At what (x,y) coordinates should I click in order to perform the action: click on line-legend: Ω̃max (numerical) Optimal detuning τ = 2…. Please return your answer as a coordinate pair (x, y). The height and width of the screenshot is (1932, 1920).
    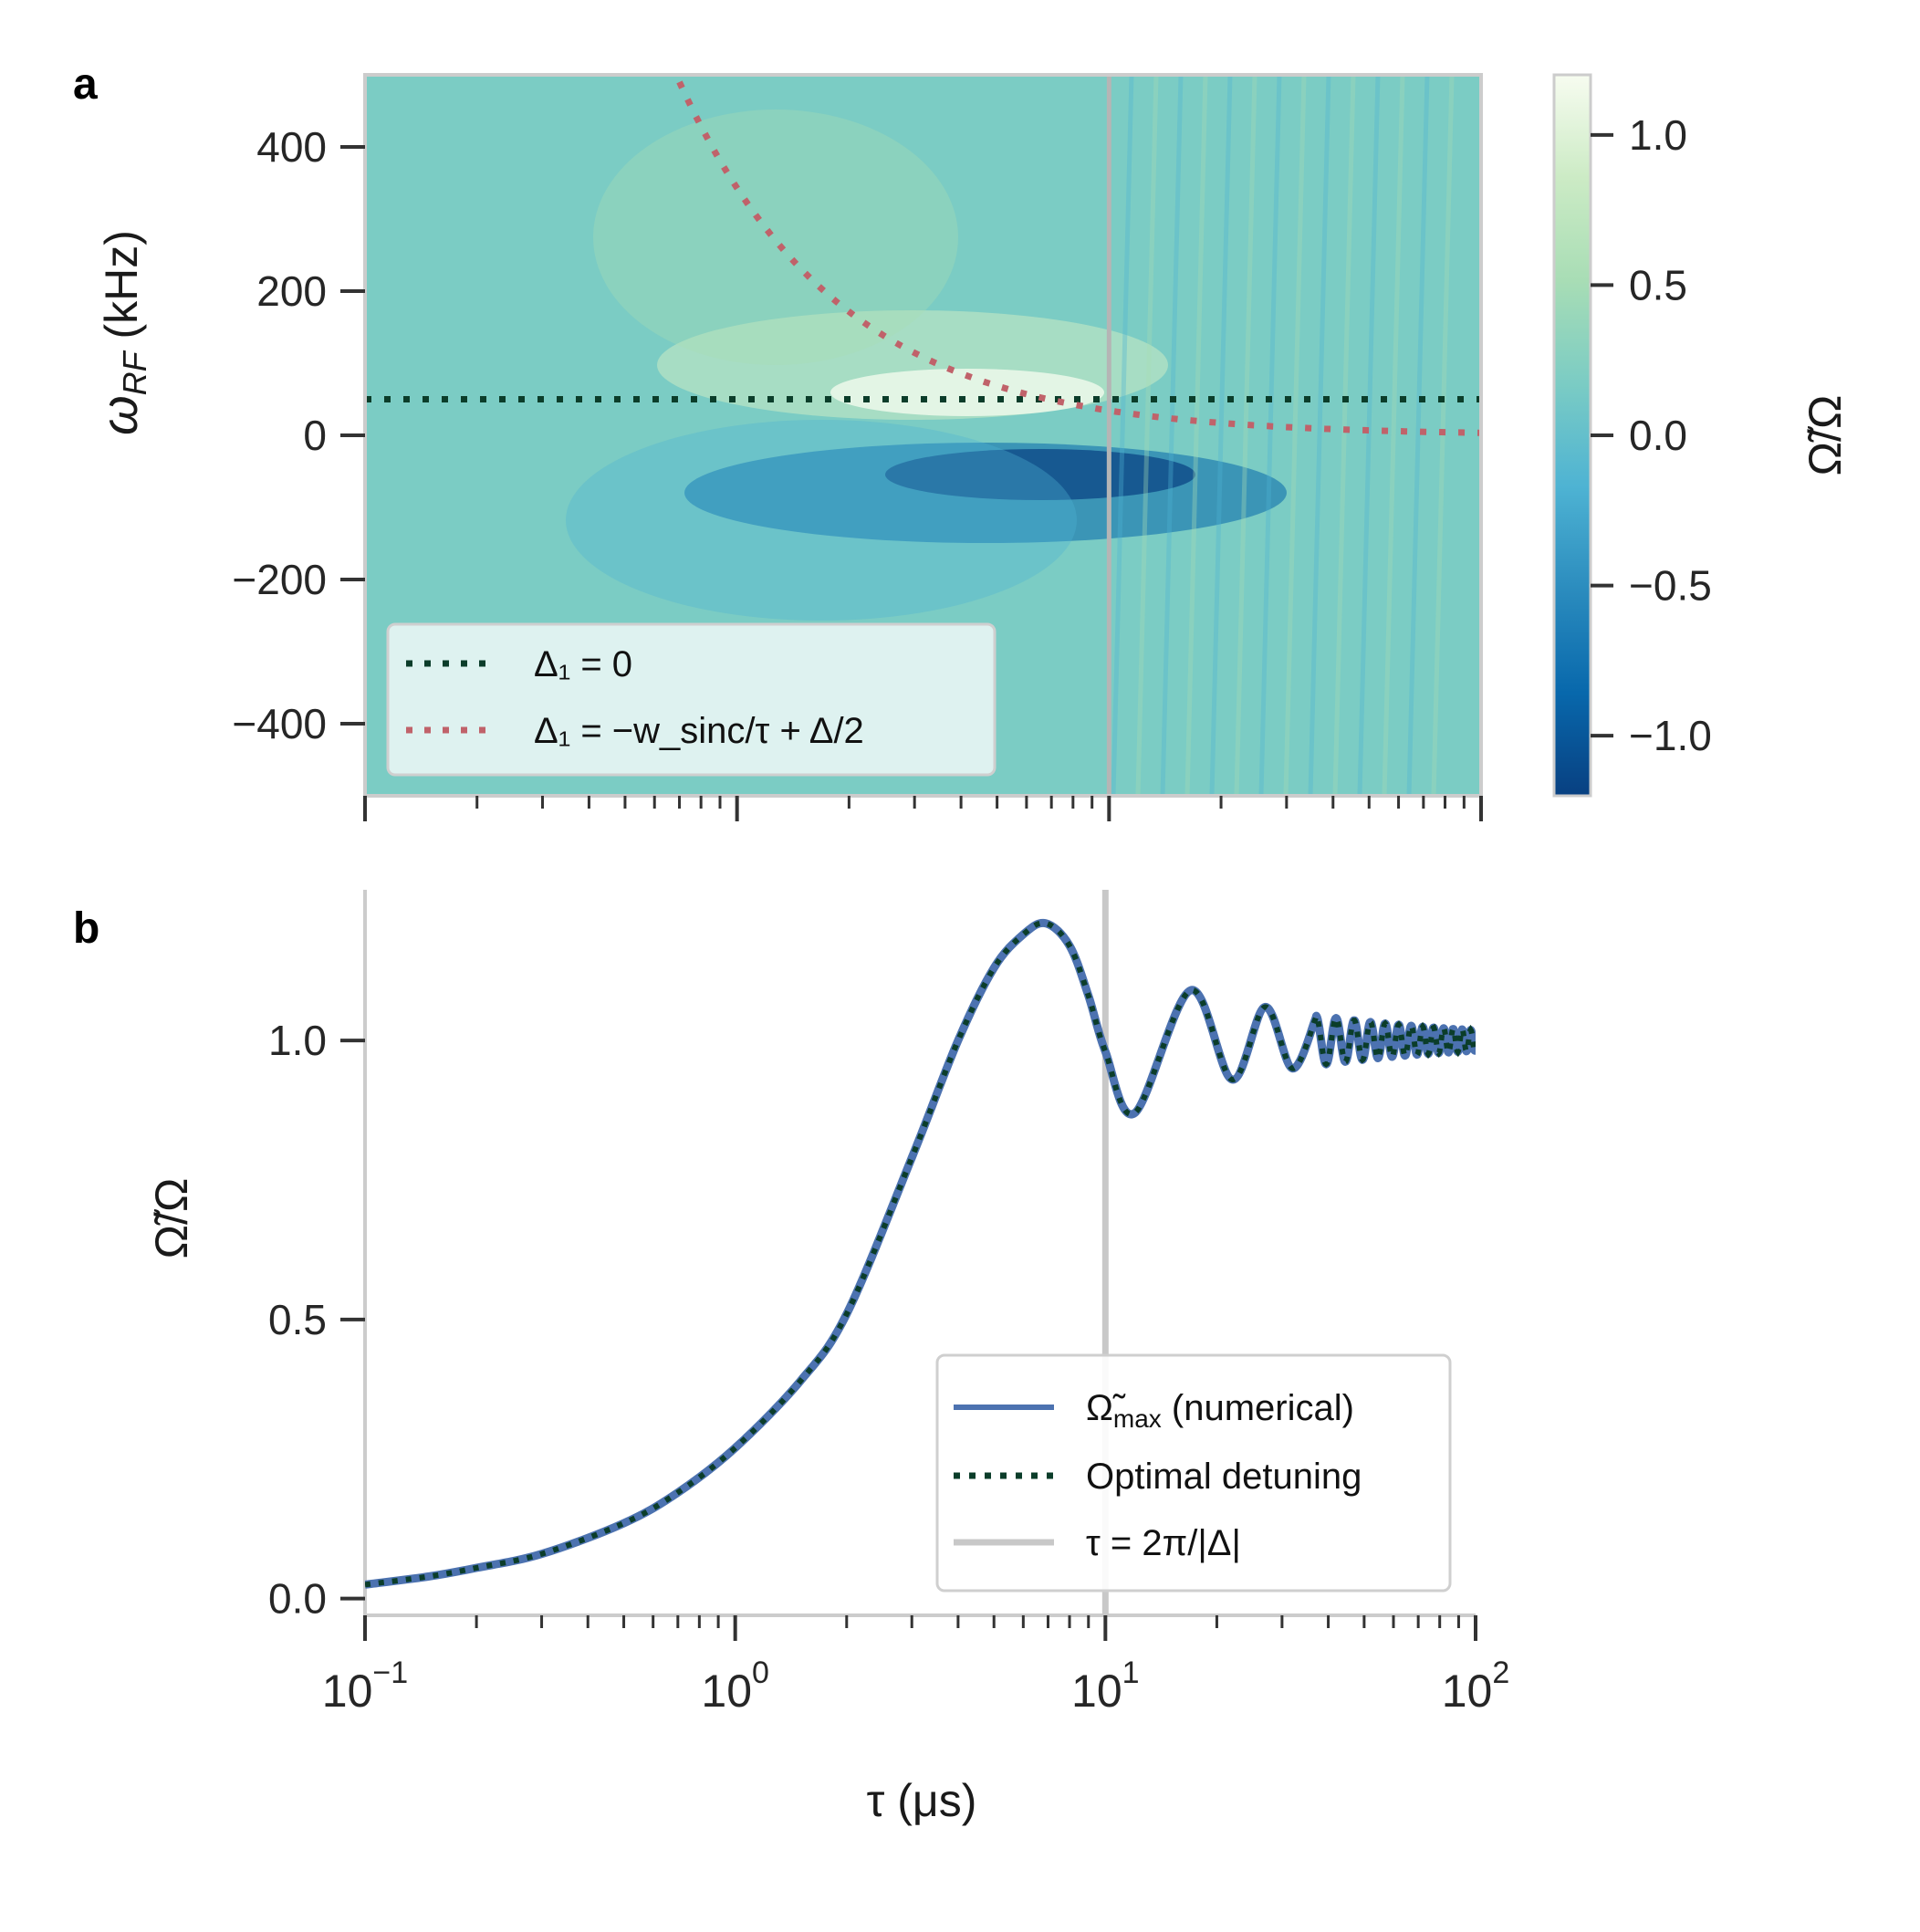
    Looking at the image, I should click on (1194, 1473).